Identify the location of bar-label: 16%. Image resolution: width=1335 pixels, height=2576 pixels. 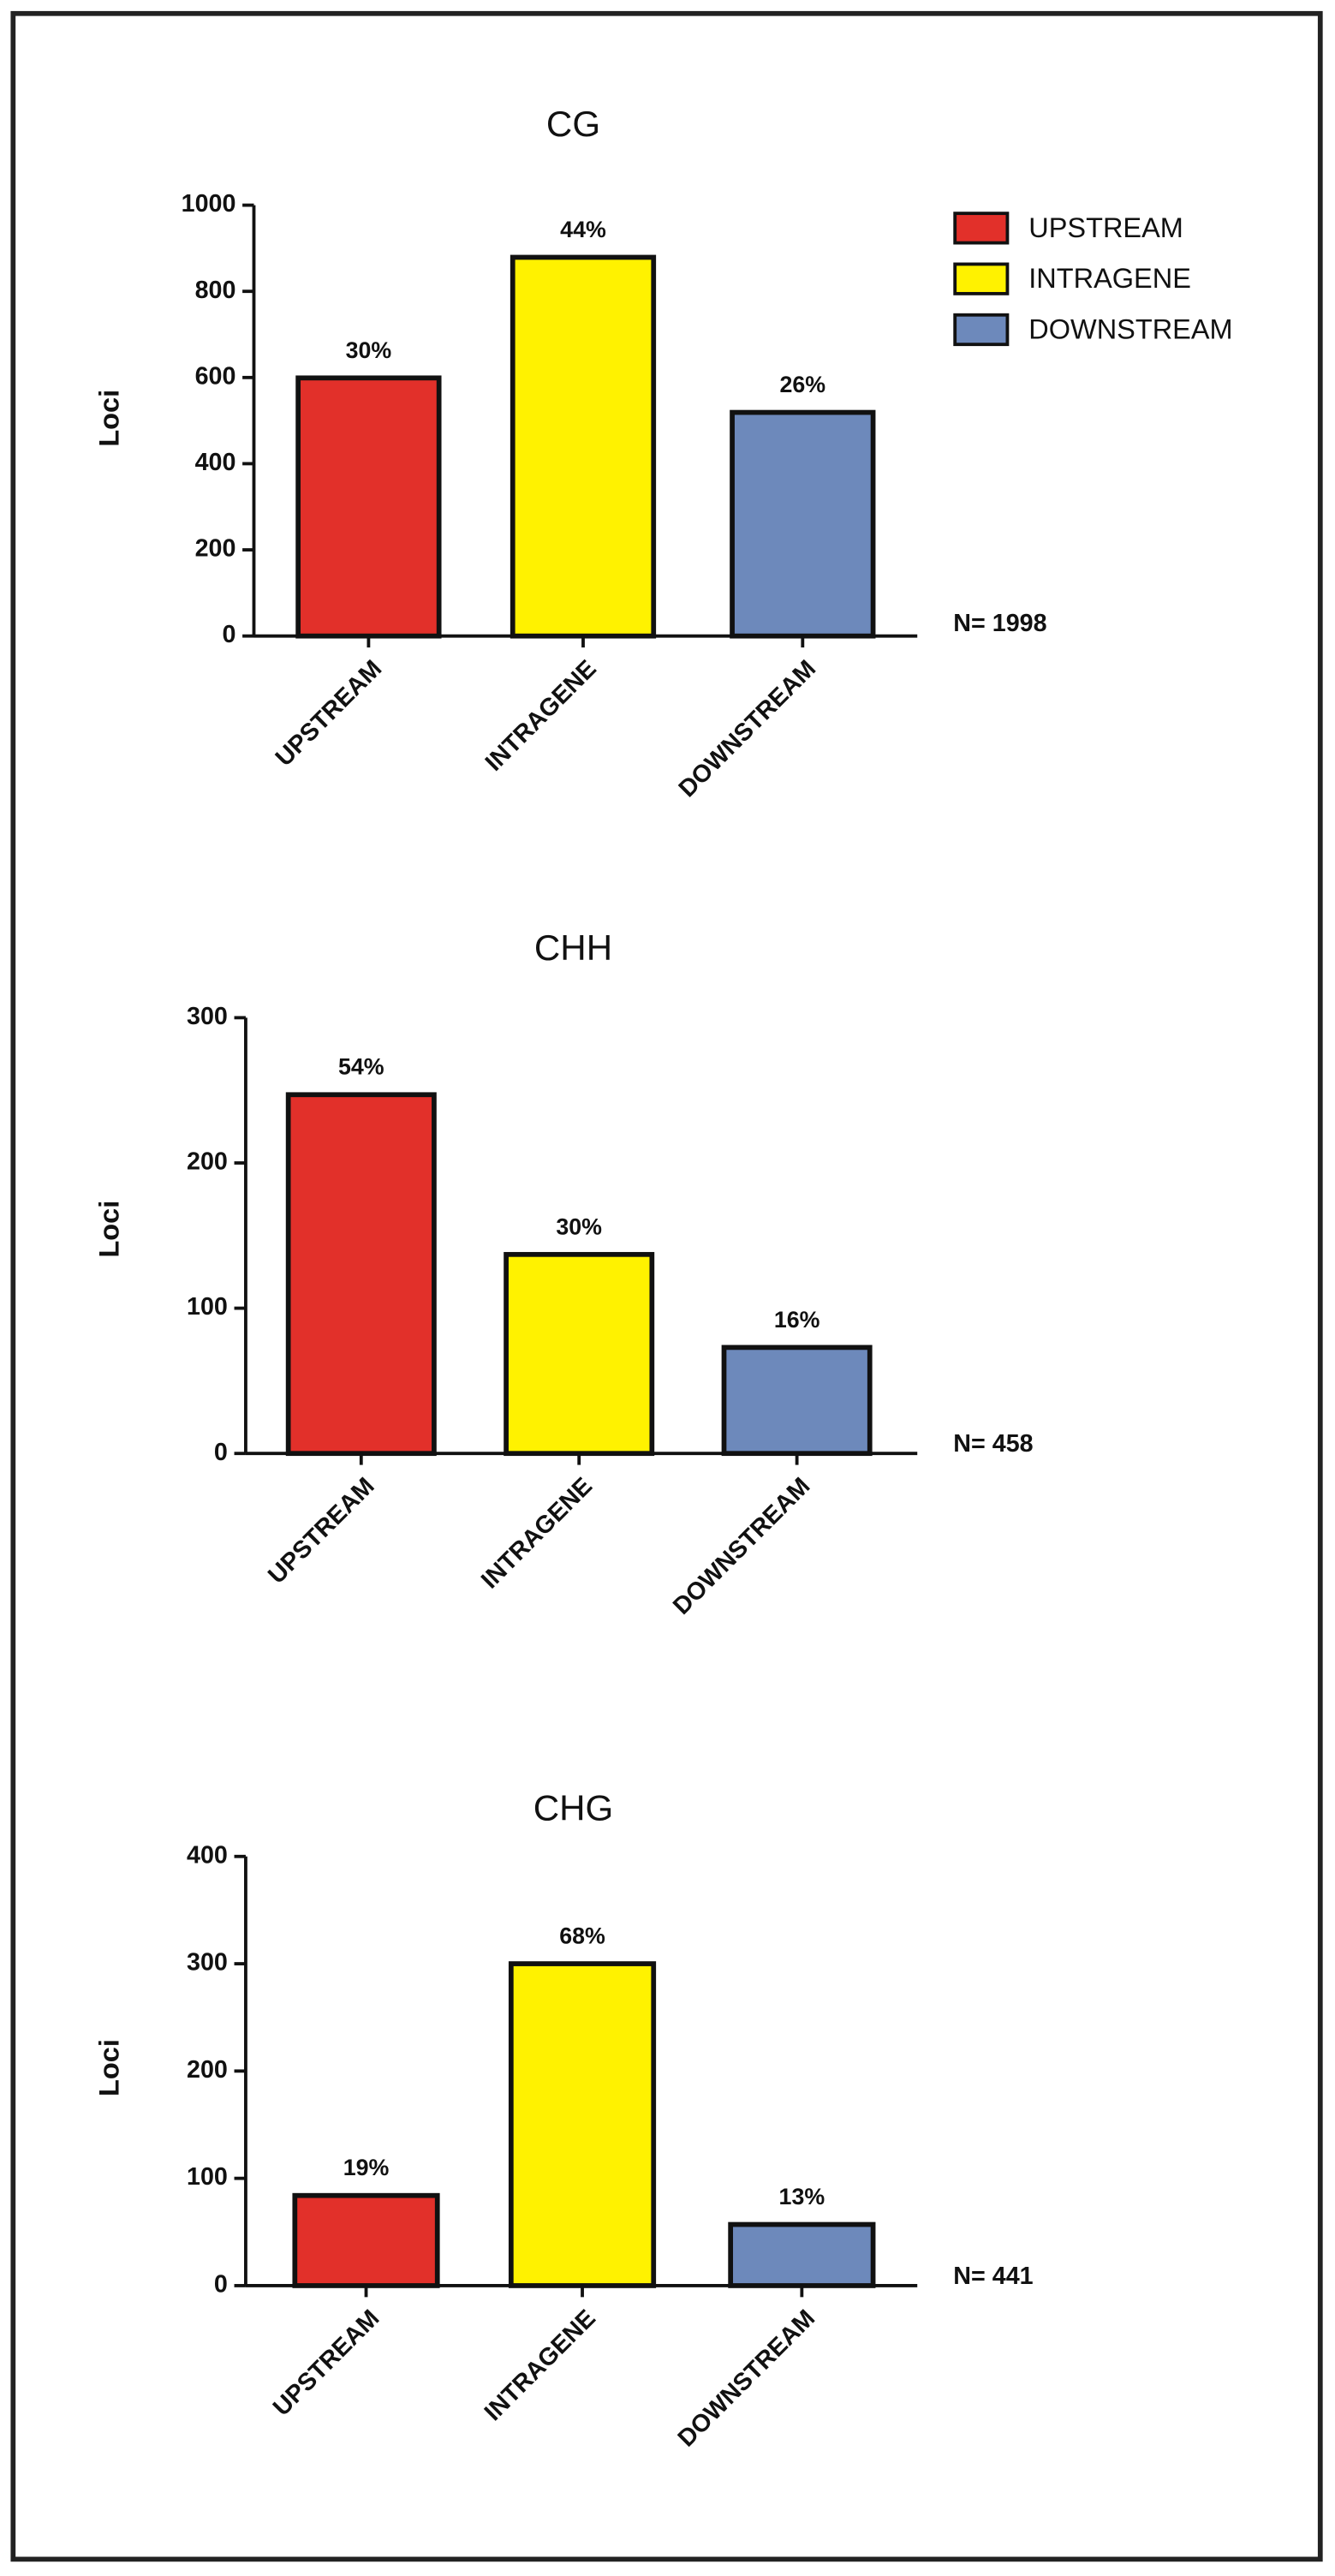
(797, 1320).